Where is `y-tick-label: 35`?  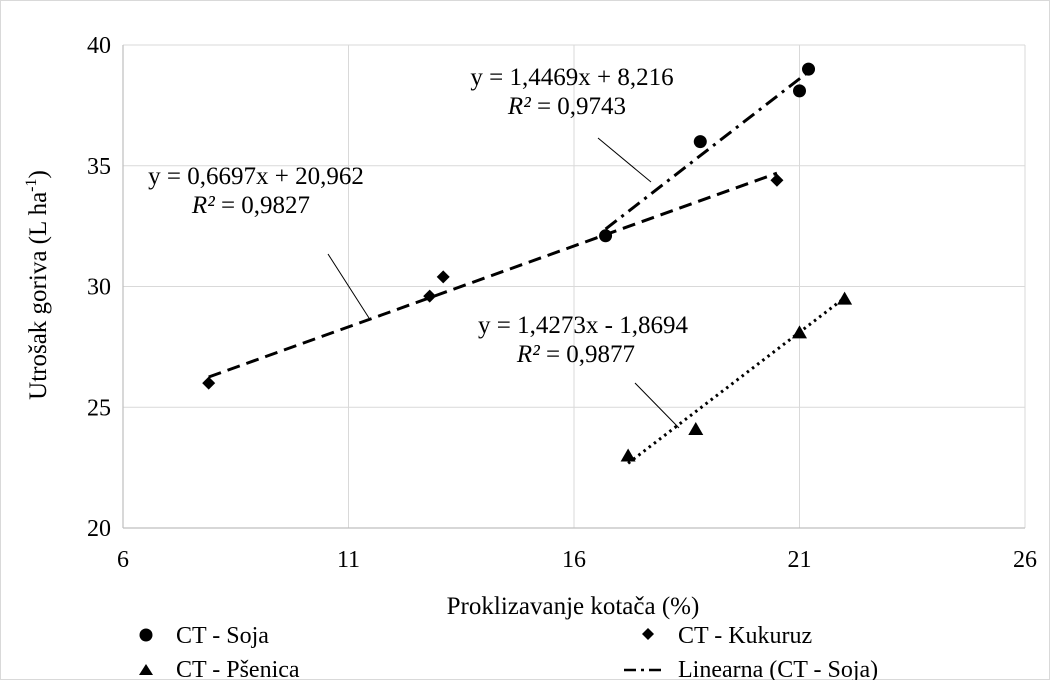
y-tick-label: 35 is located at coordinates (99, 167).